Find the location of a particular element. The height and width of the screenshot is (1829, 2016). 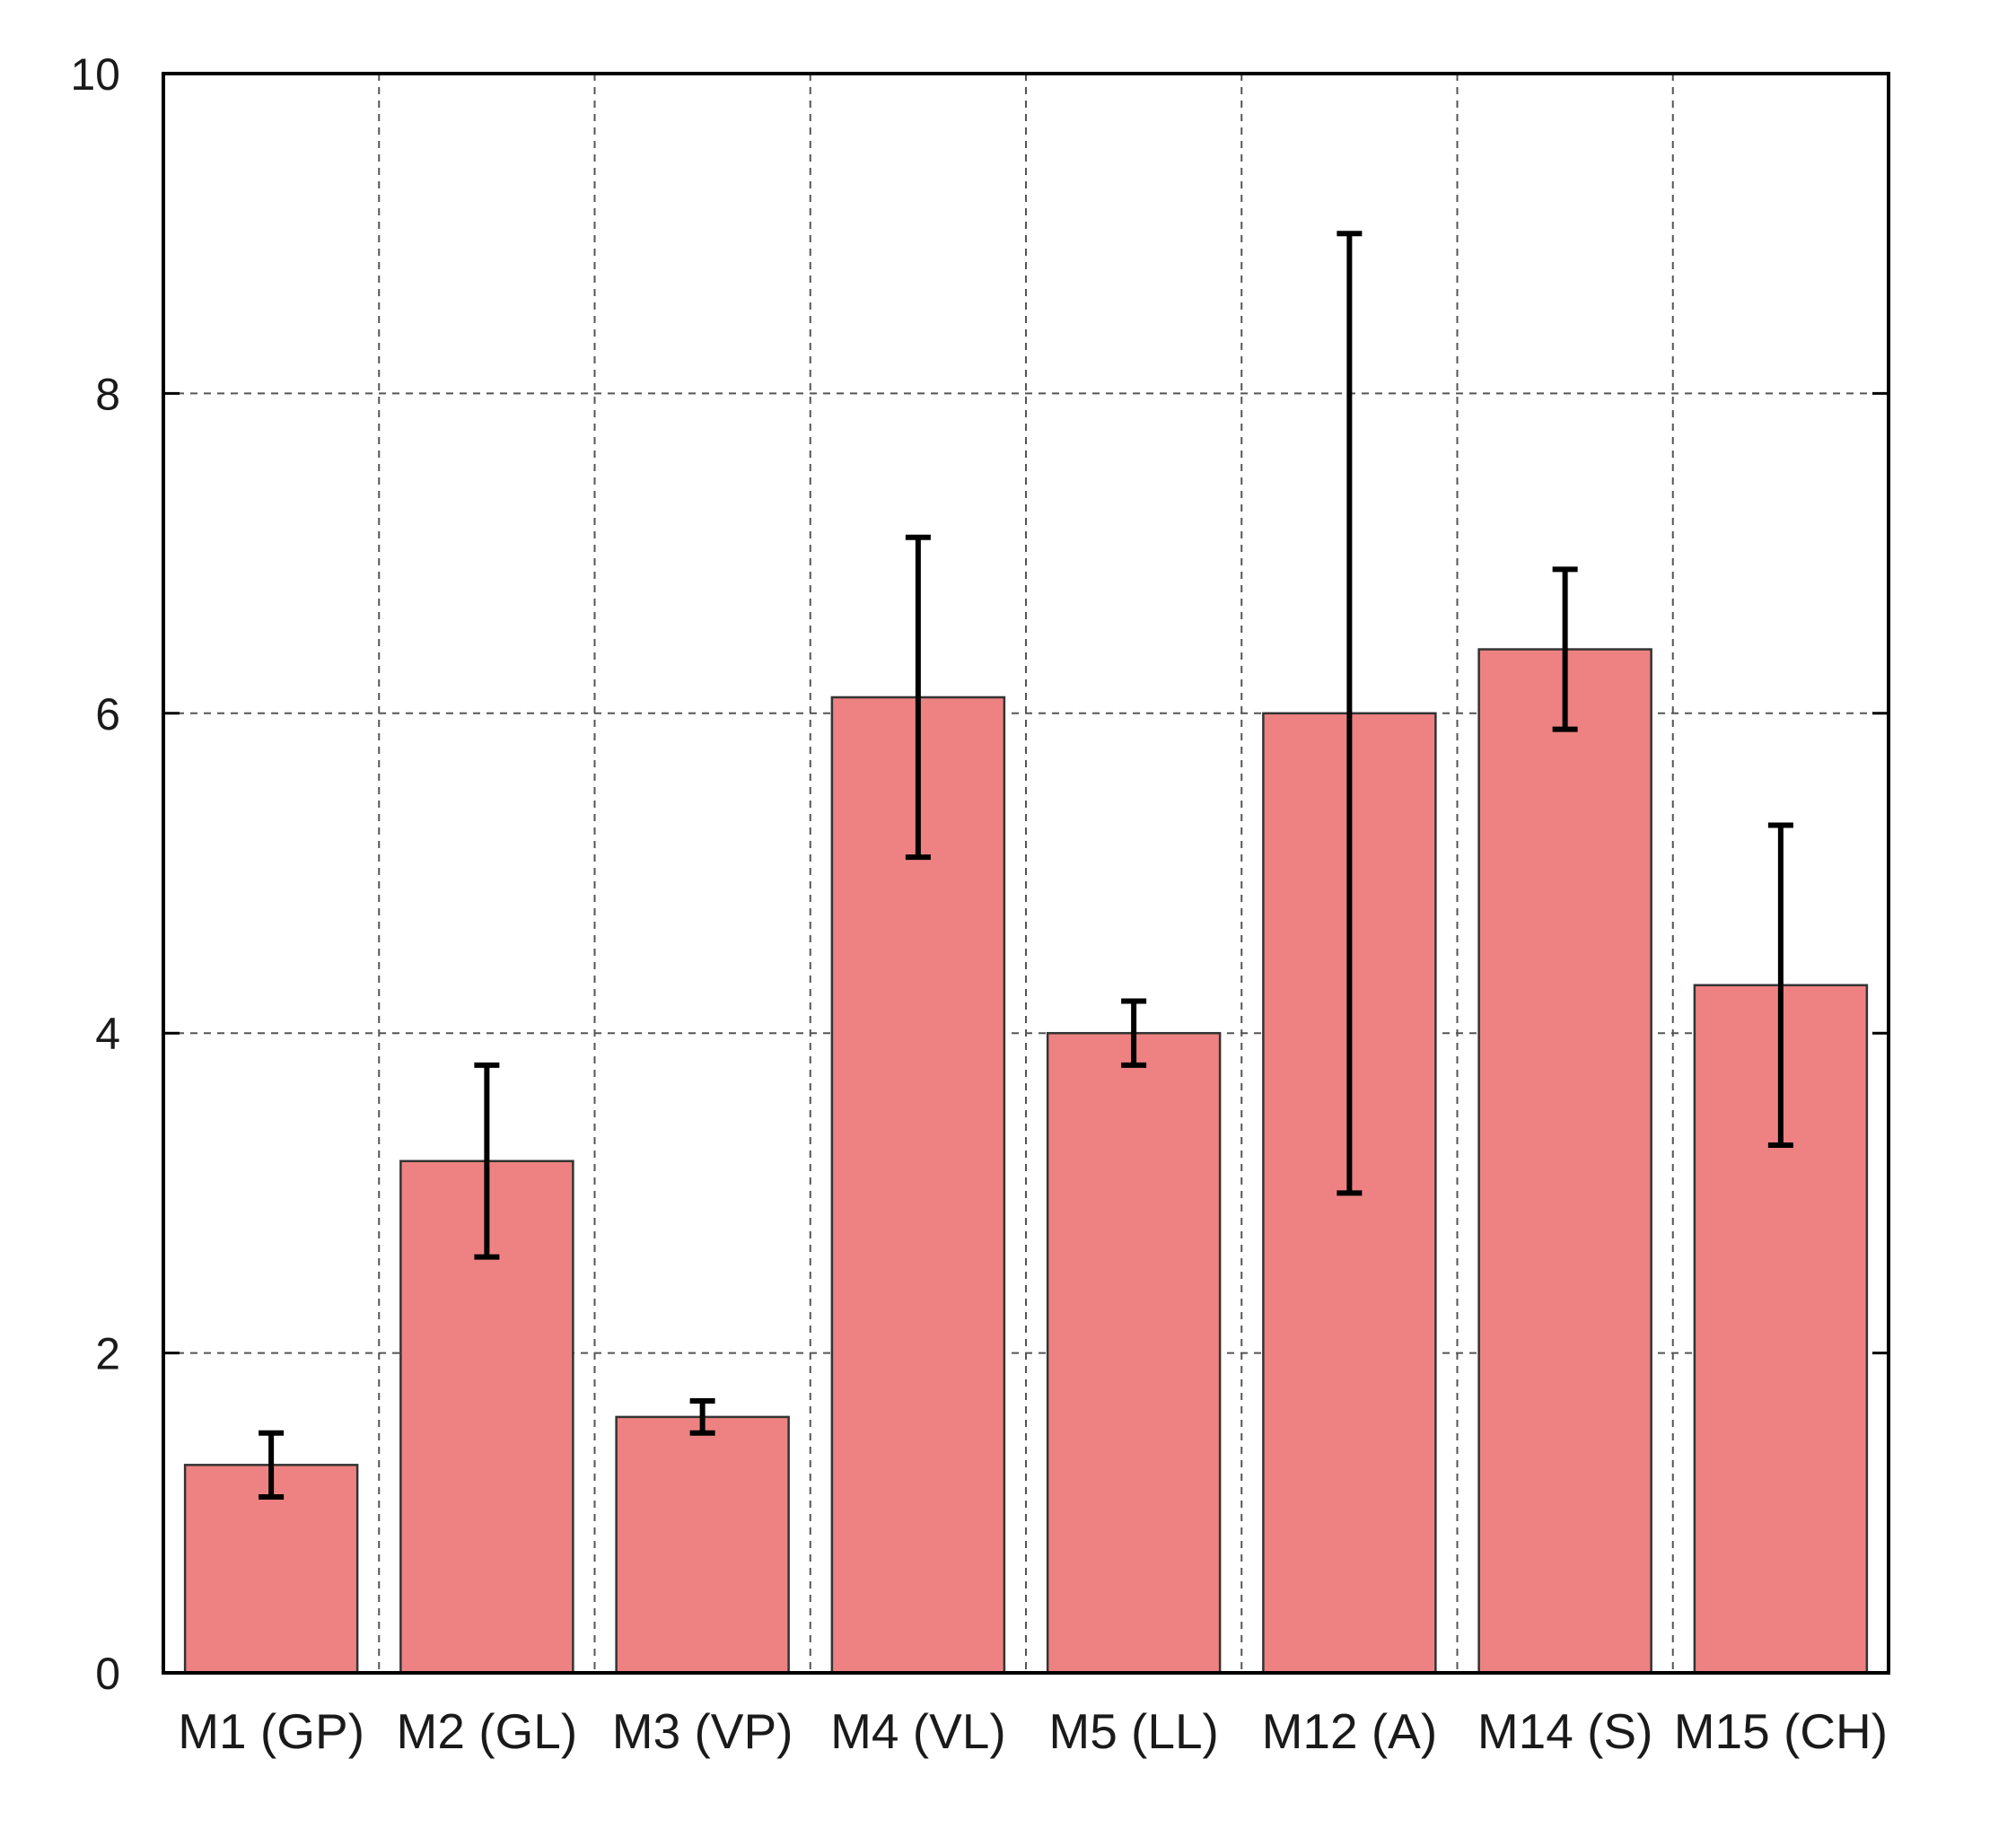

y-tick-label: 6 is located at coordinates (107, 714).